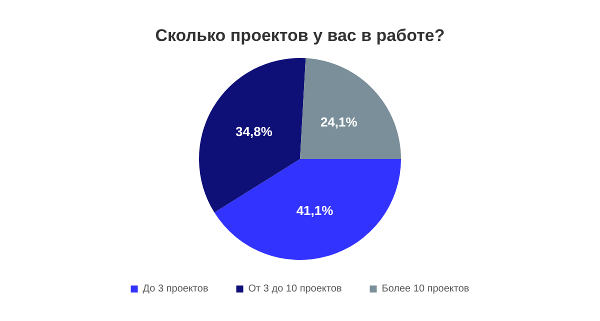 The height and width of the screenshot is (321, 600). What do you see at coordinates (295, 289) in the screenshot?
I see `legend-label: От 3 до 10 проектов` at bounding box center [295, 289].